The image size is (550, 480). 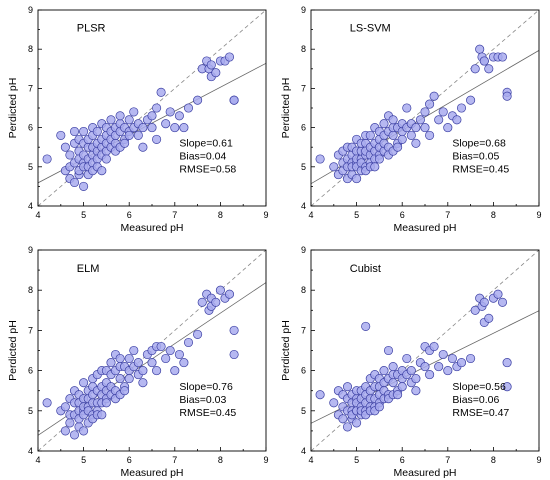 I want to click on x-tick-label: 6, so click(x=129, y=215).